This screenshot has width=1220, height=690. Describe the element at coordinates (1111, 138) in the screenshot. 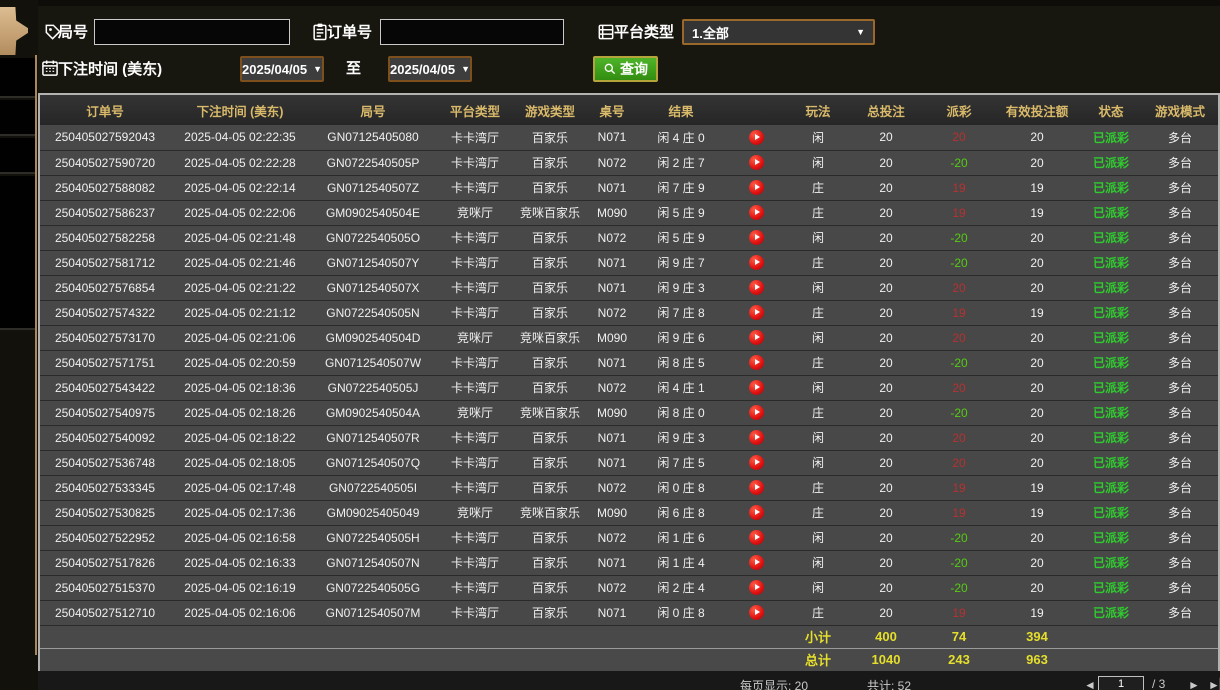

I see `cell-status: 已派彩` at that location.